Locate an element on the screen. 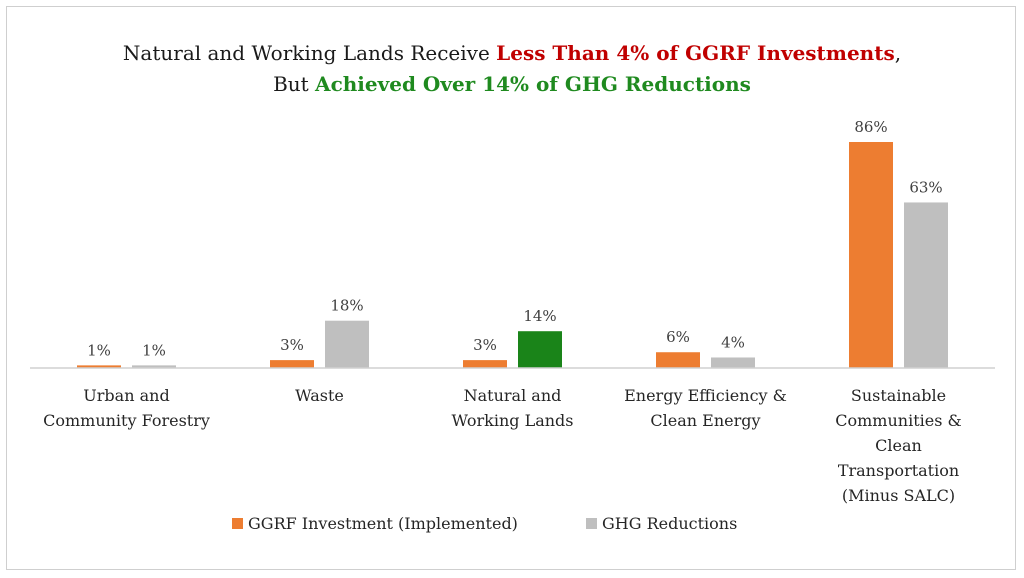 Image resolution: width=1024 pixels, height=578 pixels. data-label-ghg-reduction-2: 14% is located at coordinates (539, 316).